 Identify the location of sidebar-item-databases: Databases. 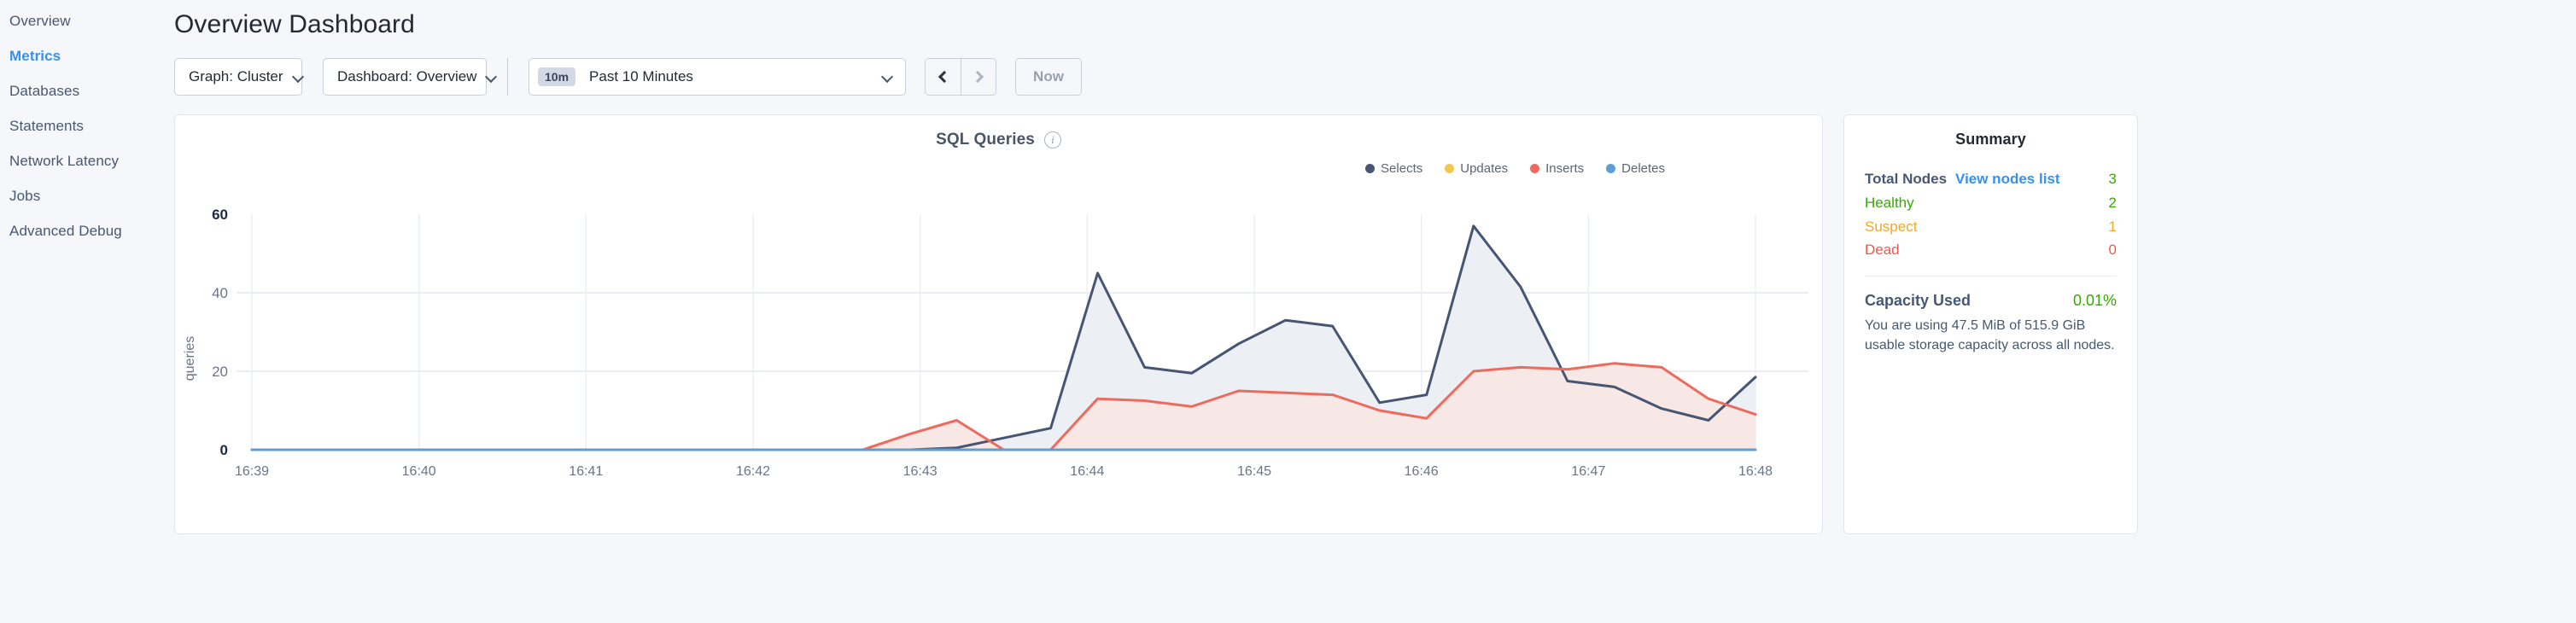
(83, 90).